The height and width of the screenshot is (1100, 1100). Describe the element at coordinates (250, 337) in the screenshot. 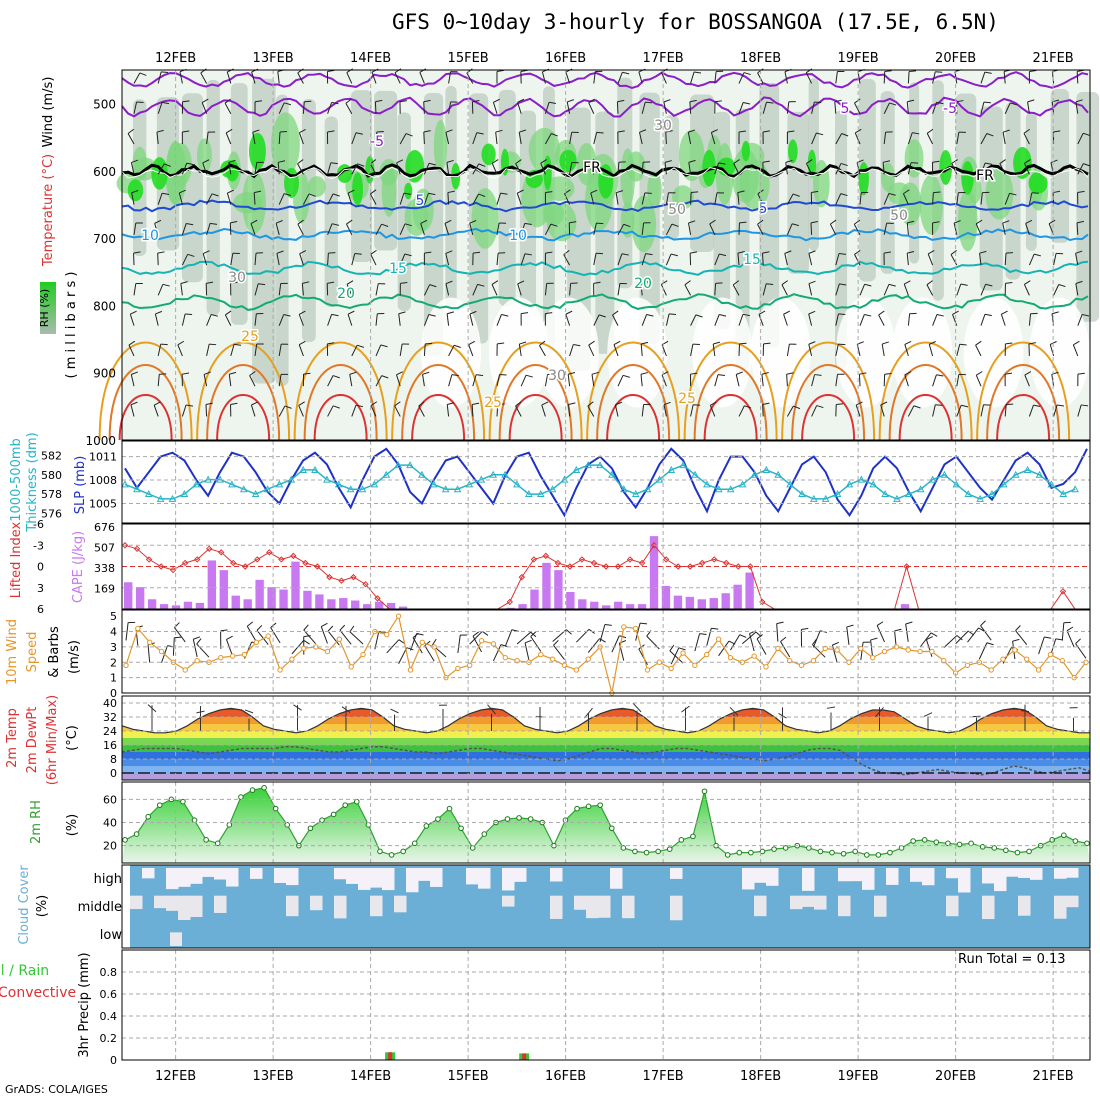

I see `contour-label: 25` at that location.